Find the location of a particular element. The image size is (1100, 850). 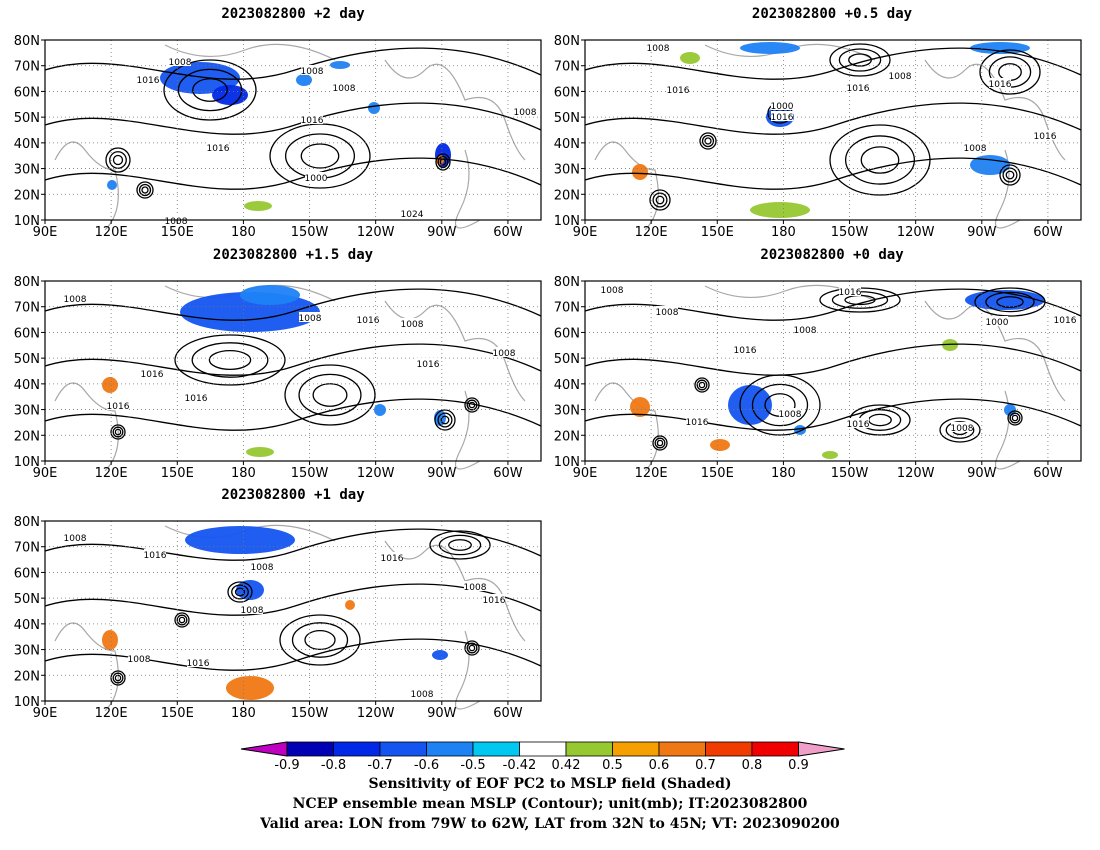

mslp-contours is located at coordinates (293, 123).